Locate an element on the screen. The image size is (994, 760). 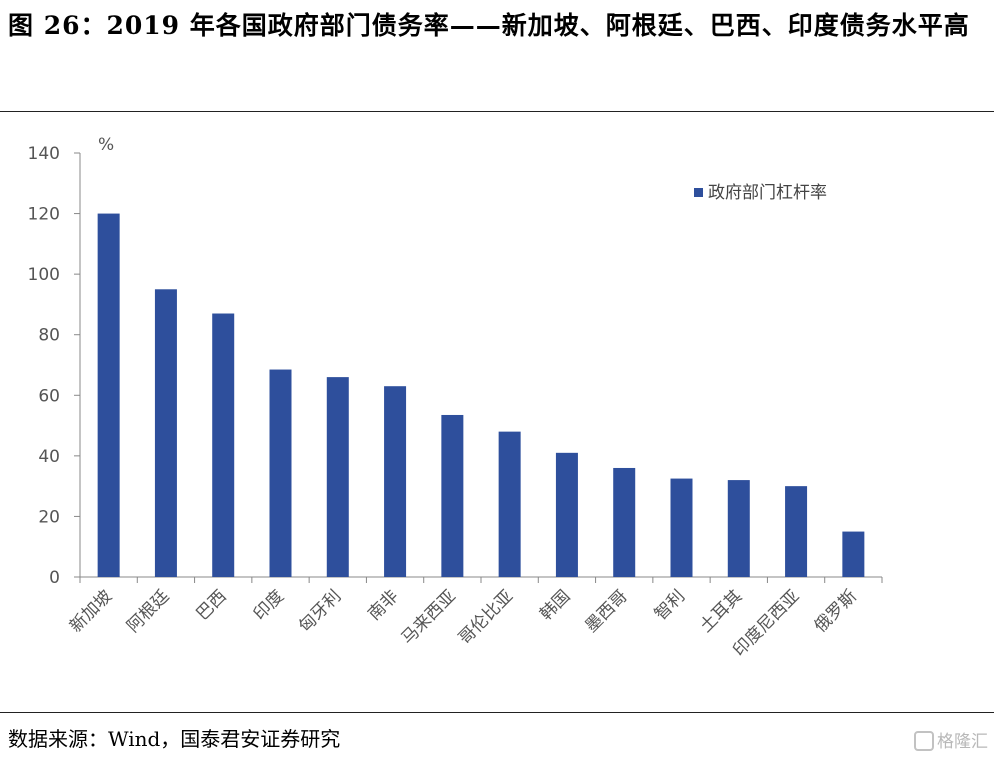
y-unit-label: % is located at coordinates (106, 145).